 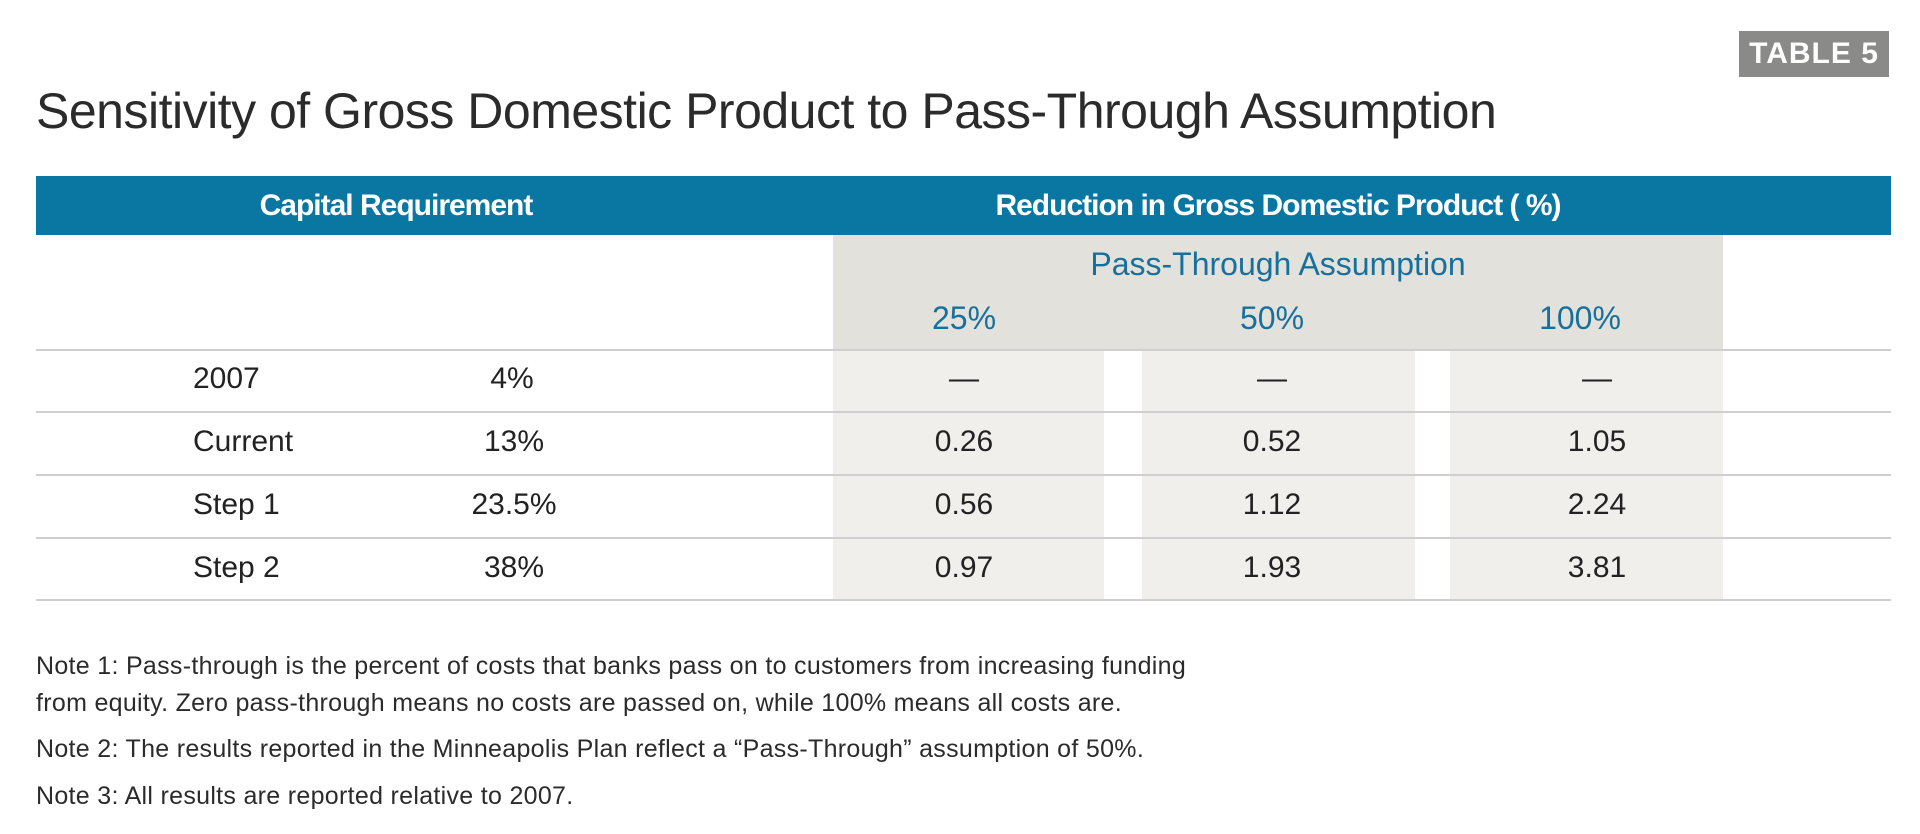 What do you see at coordinates (1272, 318) in the screenshot?
I see `column-header-50: 50%` at bounding box center [1272, 318].